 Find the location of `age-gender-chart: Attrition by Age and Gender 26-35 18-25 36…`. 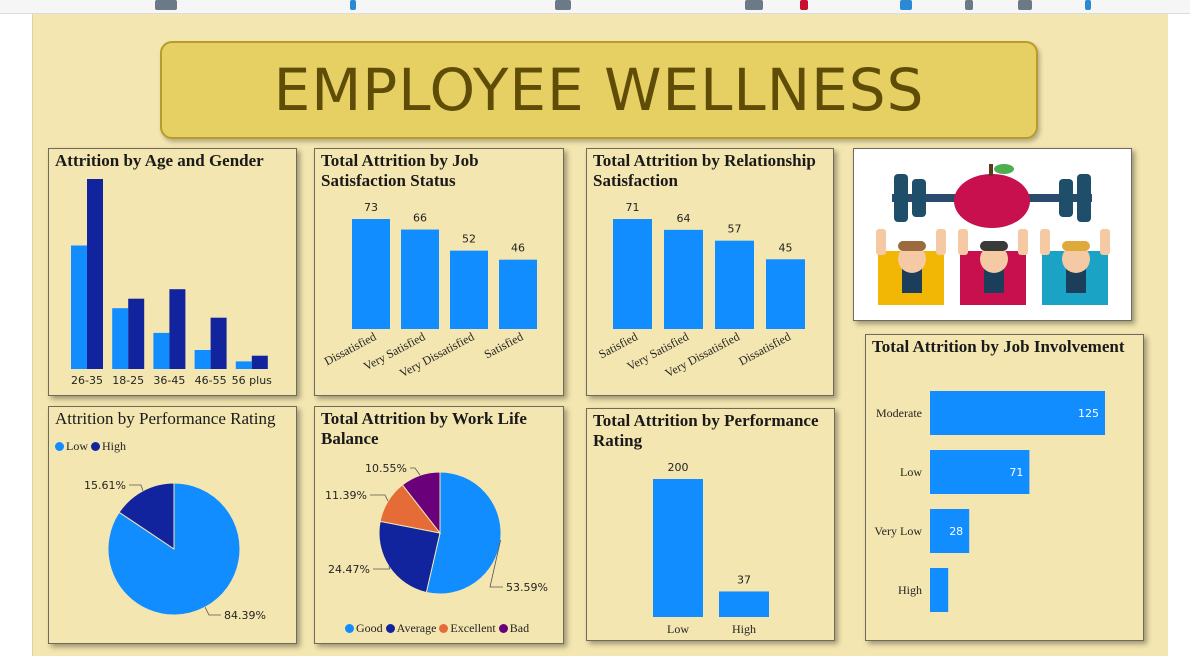

age-gender-chart: Attrition by Age and Gender 26-35 18-25 36… is located at coordinates (172, 272).